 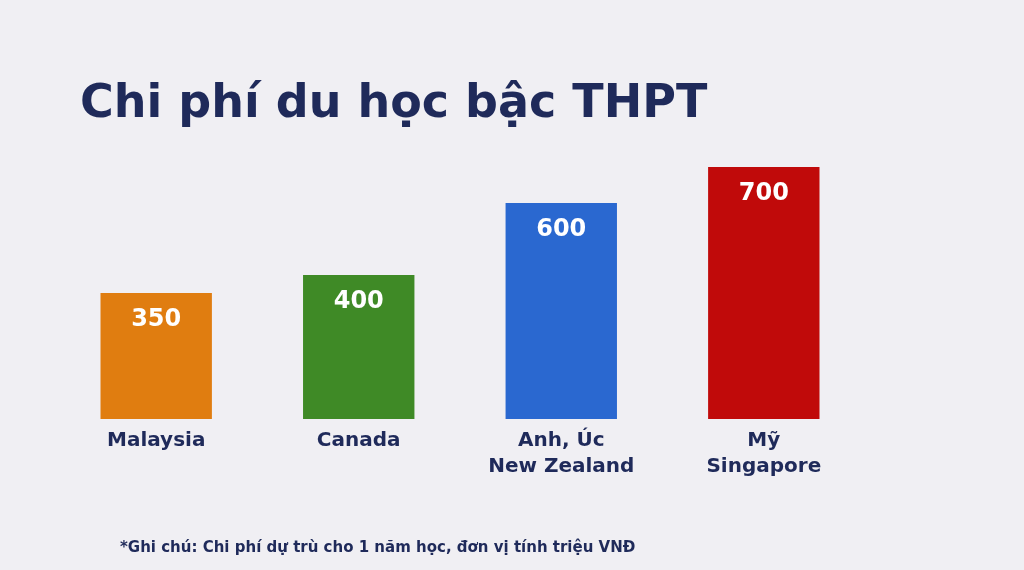 What do you see at coordinates (156, 318) in the screenshot?
I see `data-label: 350` at bounding box center [156, 318].